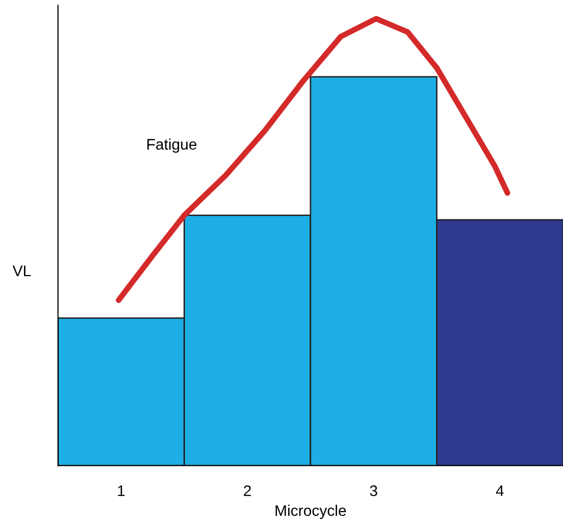  Describe the element at coordinates (21, 271) in the screenshot. I see `y-axis-title: VL` at that location.